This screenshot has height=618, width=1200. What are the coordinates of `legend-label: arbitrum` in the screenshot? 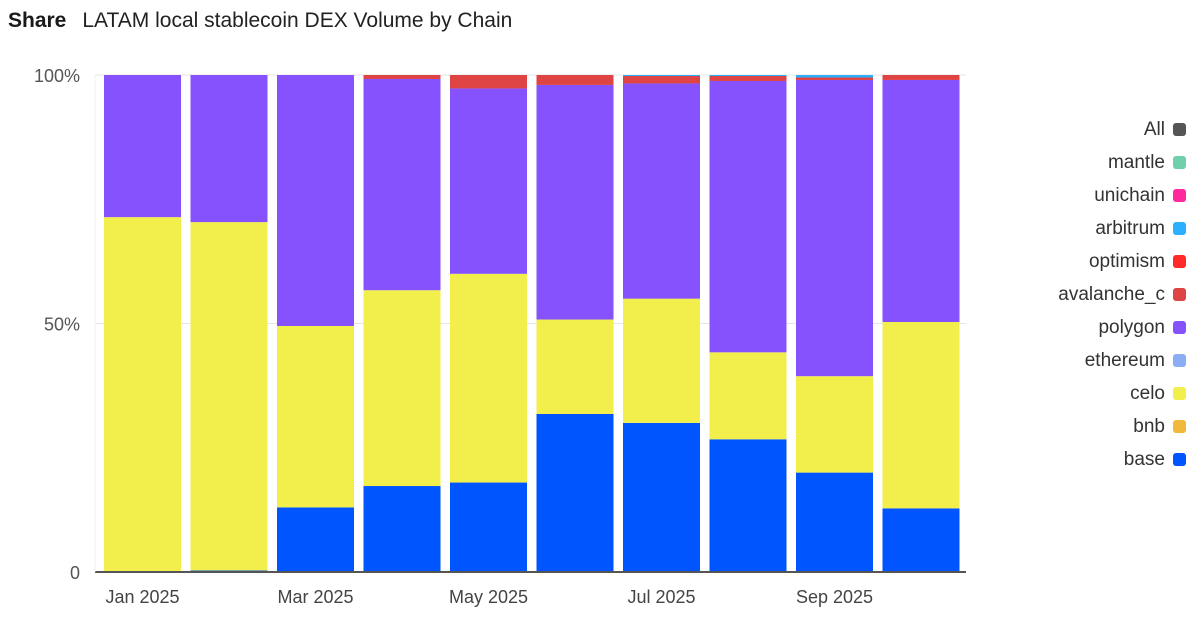 It's located at (1130, 228).